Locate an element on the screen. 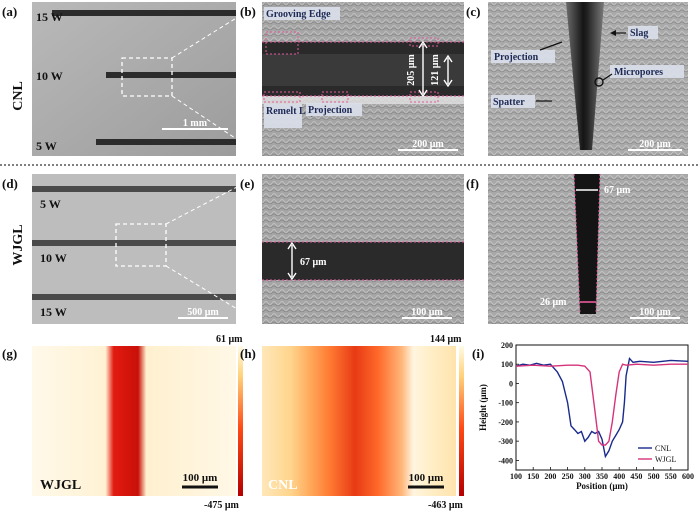  panel-g: 61 μm -475 μm WJGL 100 μm (g) is located at coordinates (122, 422).